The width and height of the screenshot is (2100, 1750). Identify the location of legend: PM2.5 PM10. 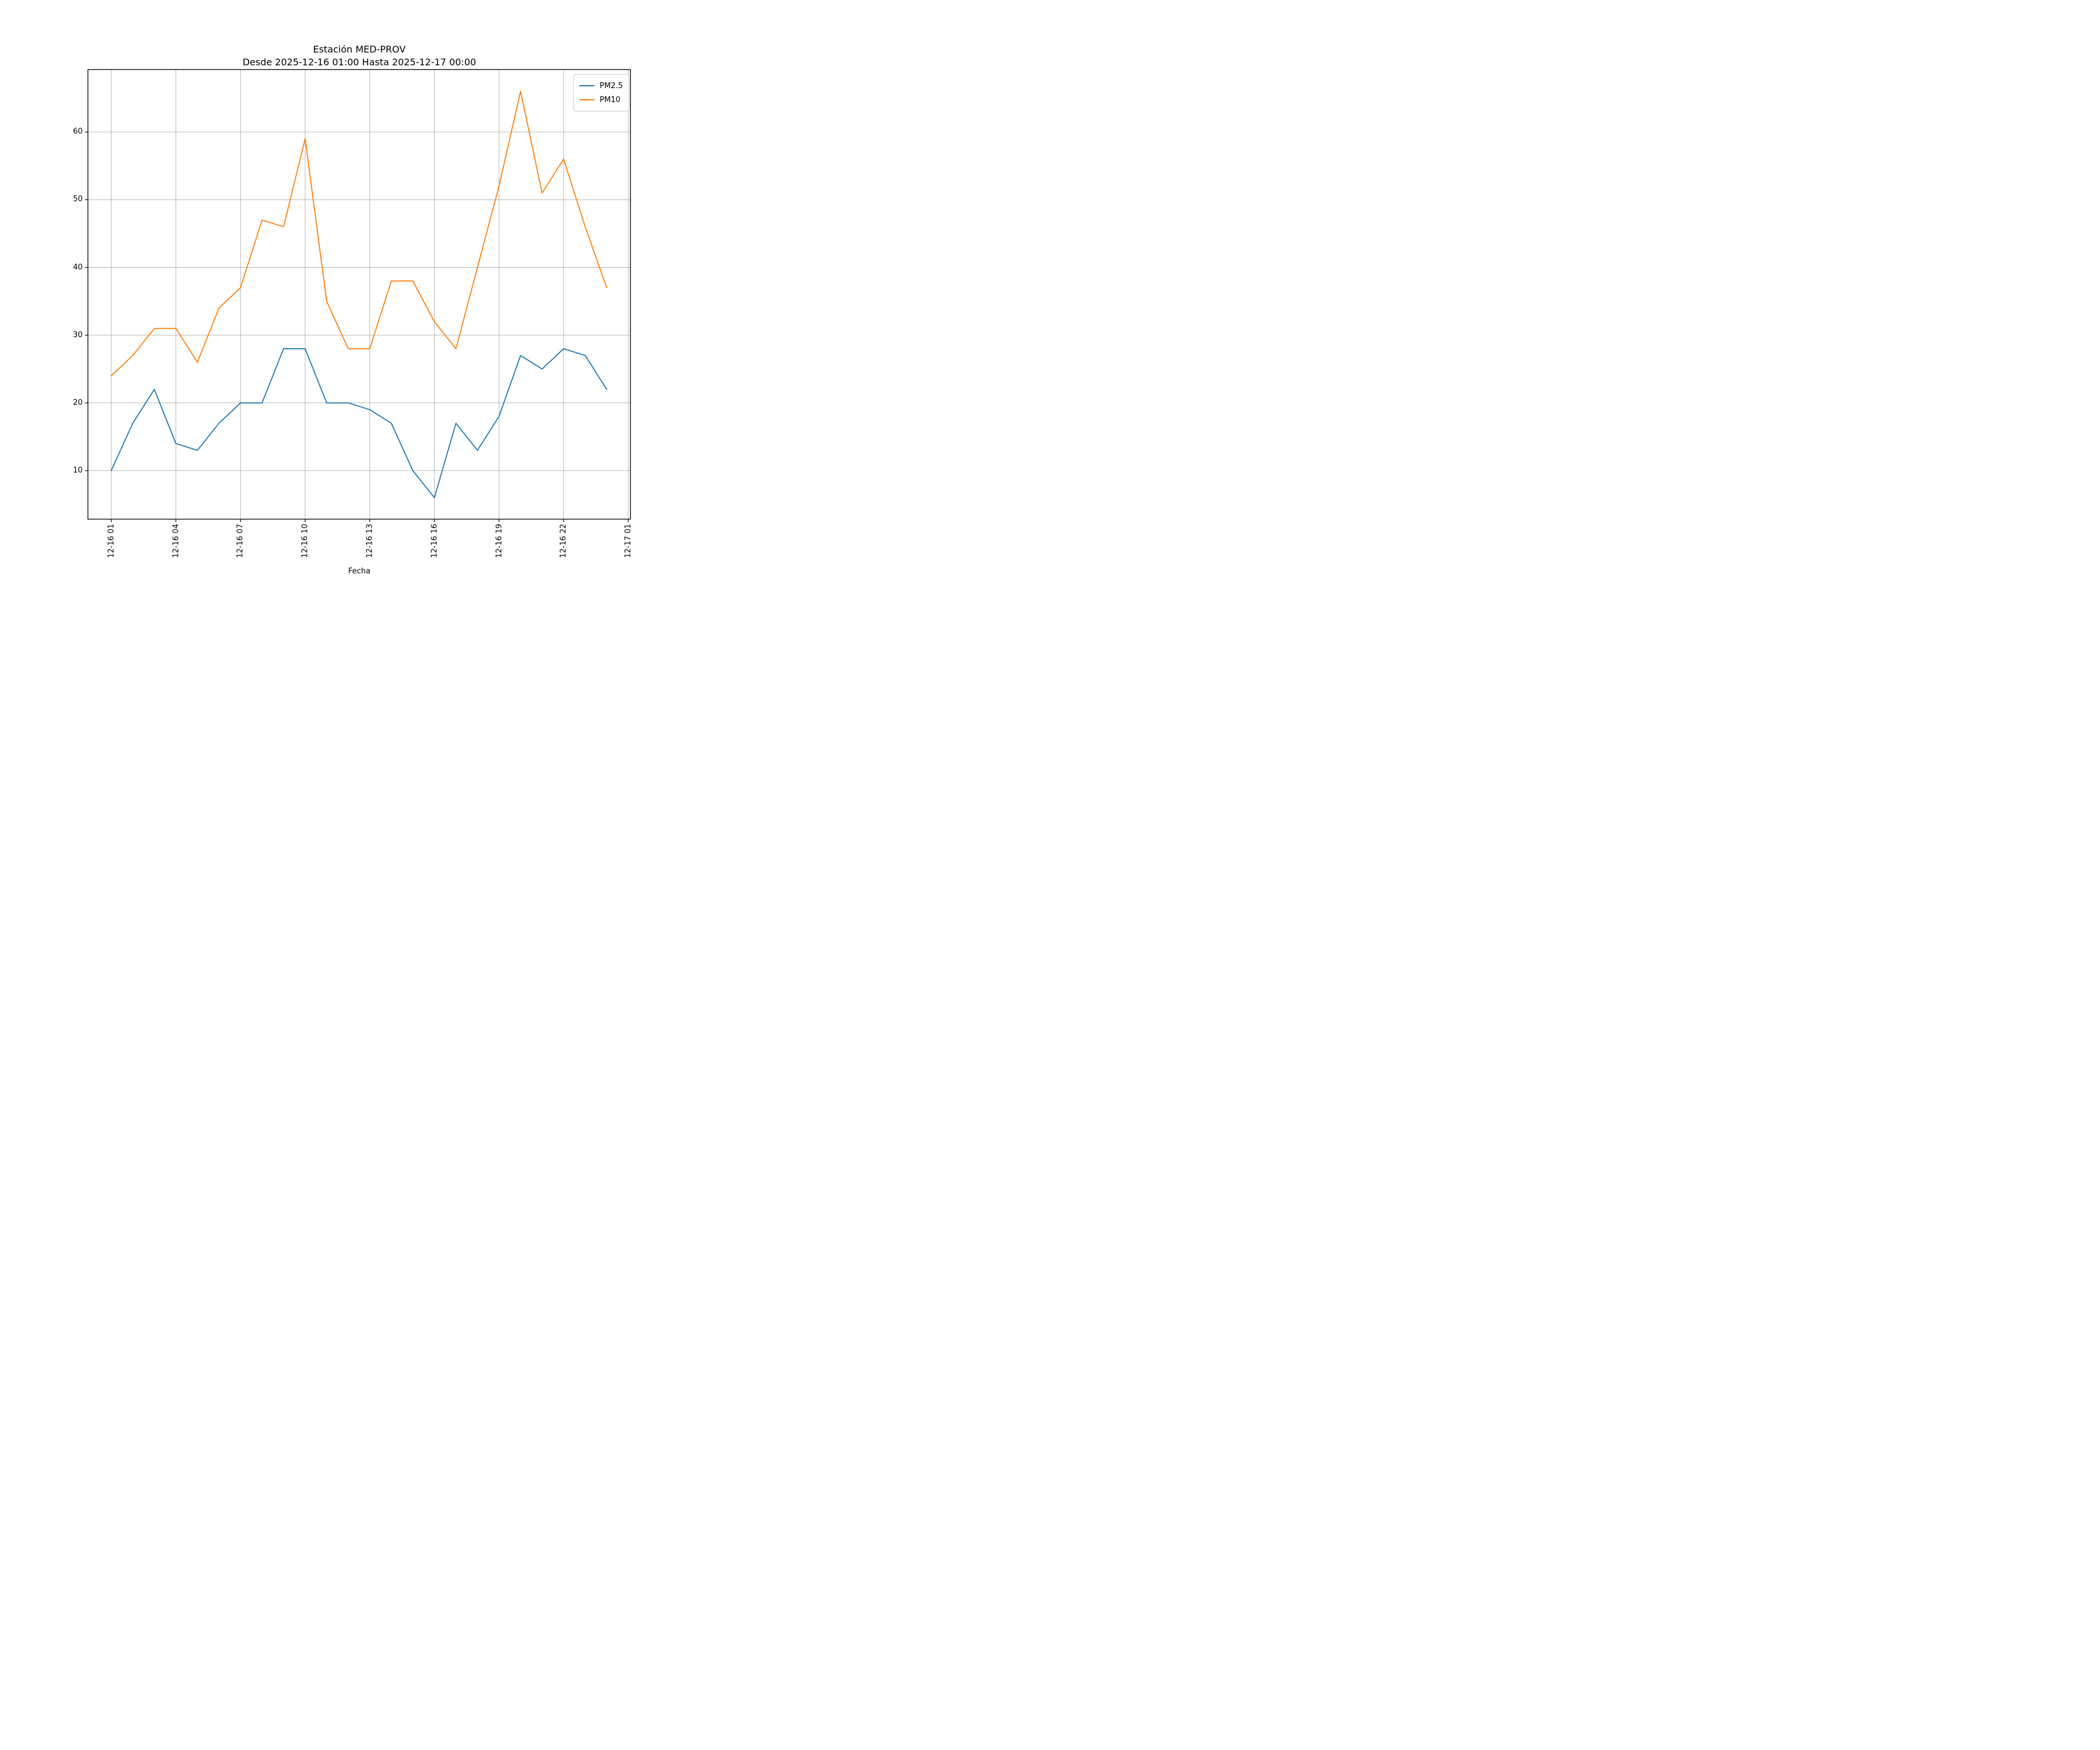
(601, 92).